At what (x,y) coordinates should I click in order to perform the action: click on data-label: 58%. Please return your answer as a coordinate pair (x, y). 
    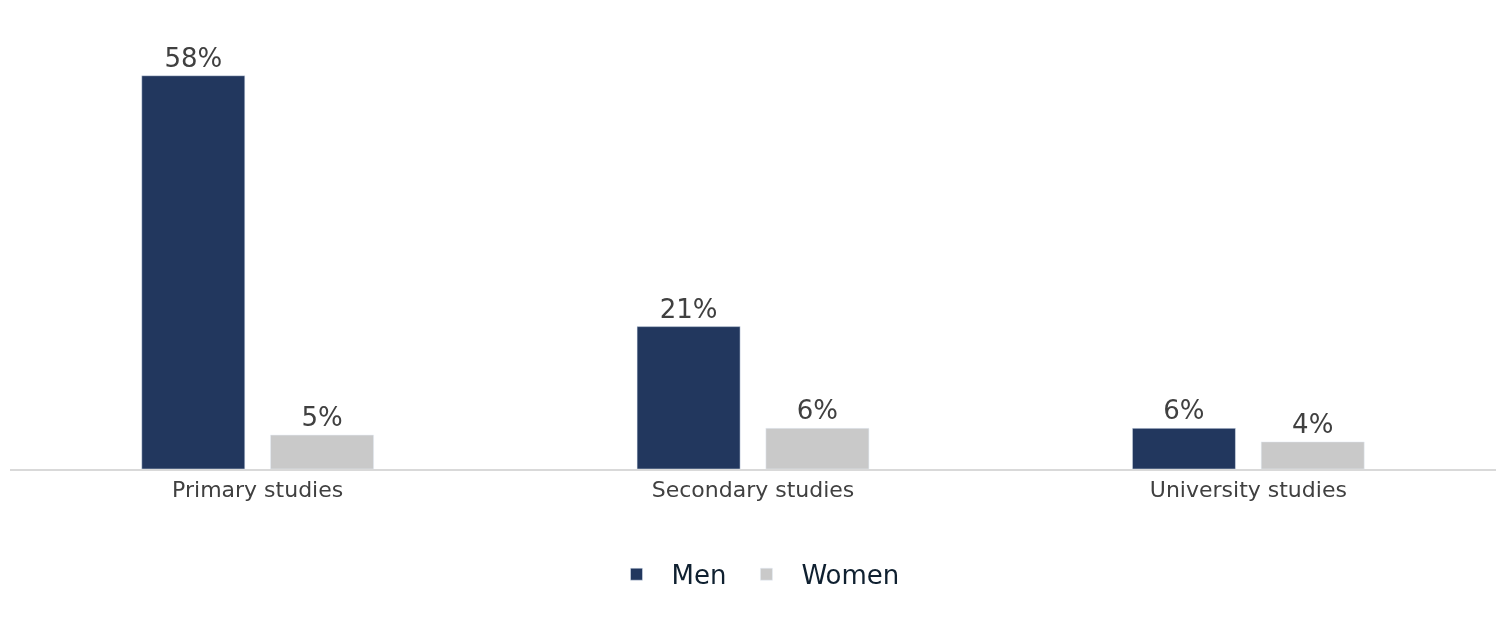
    Looking at the image, I should click on (193, 57).